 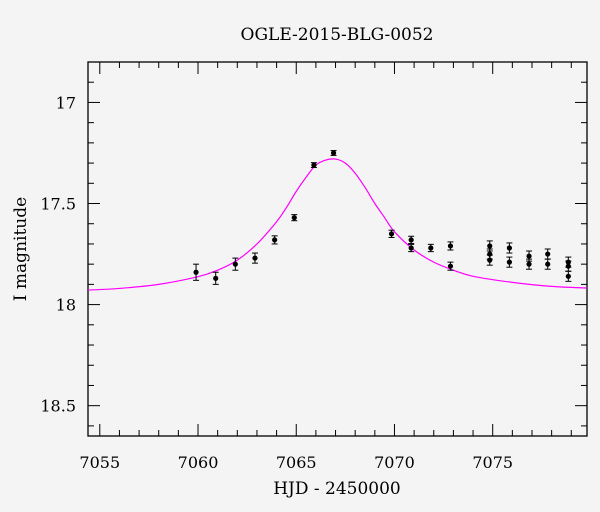 What do you see at coordinates (394, 462) in the screenshot?
I see `x-tick-label: 7070` at bounding box center [394, 462].